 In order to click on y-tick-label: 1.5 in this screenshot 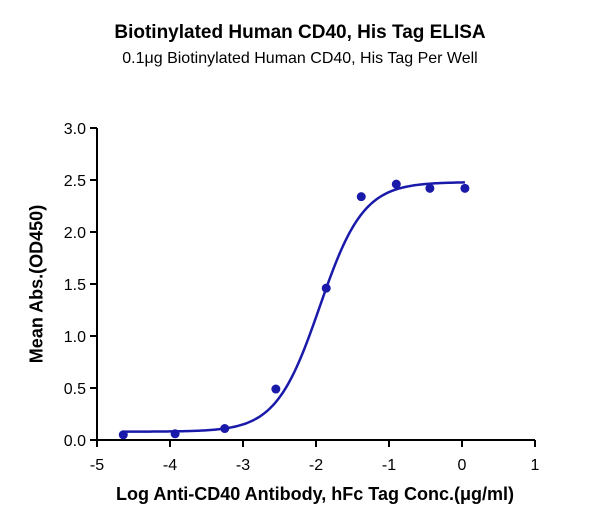, I will do `click(75, 285)`.